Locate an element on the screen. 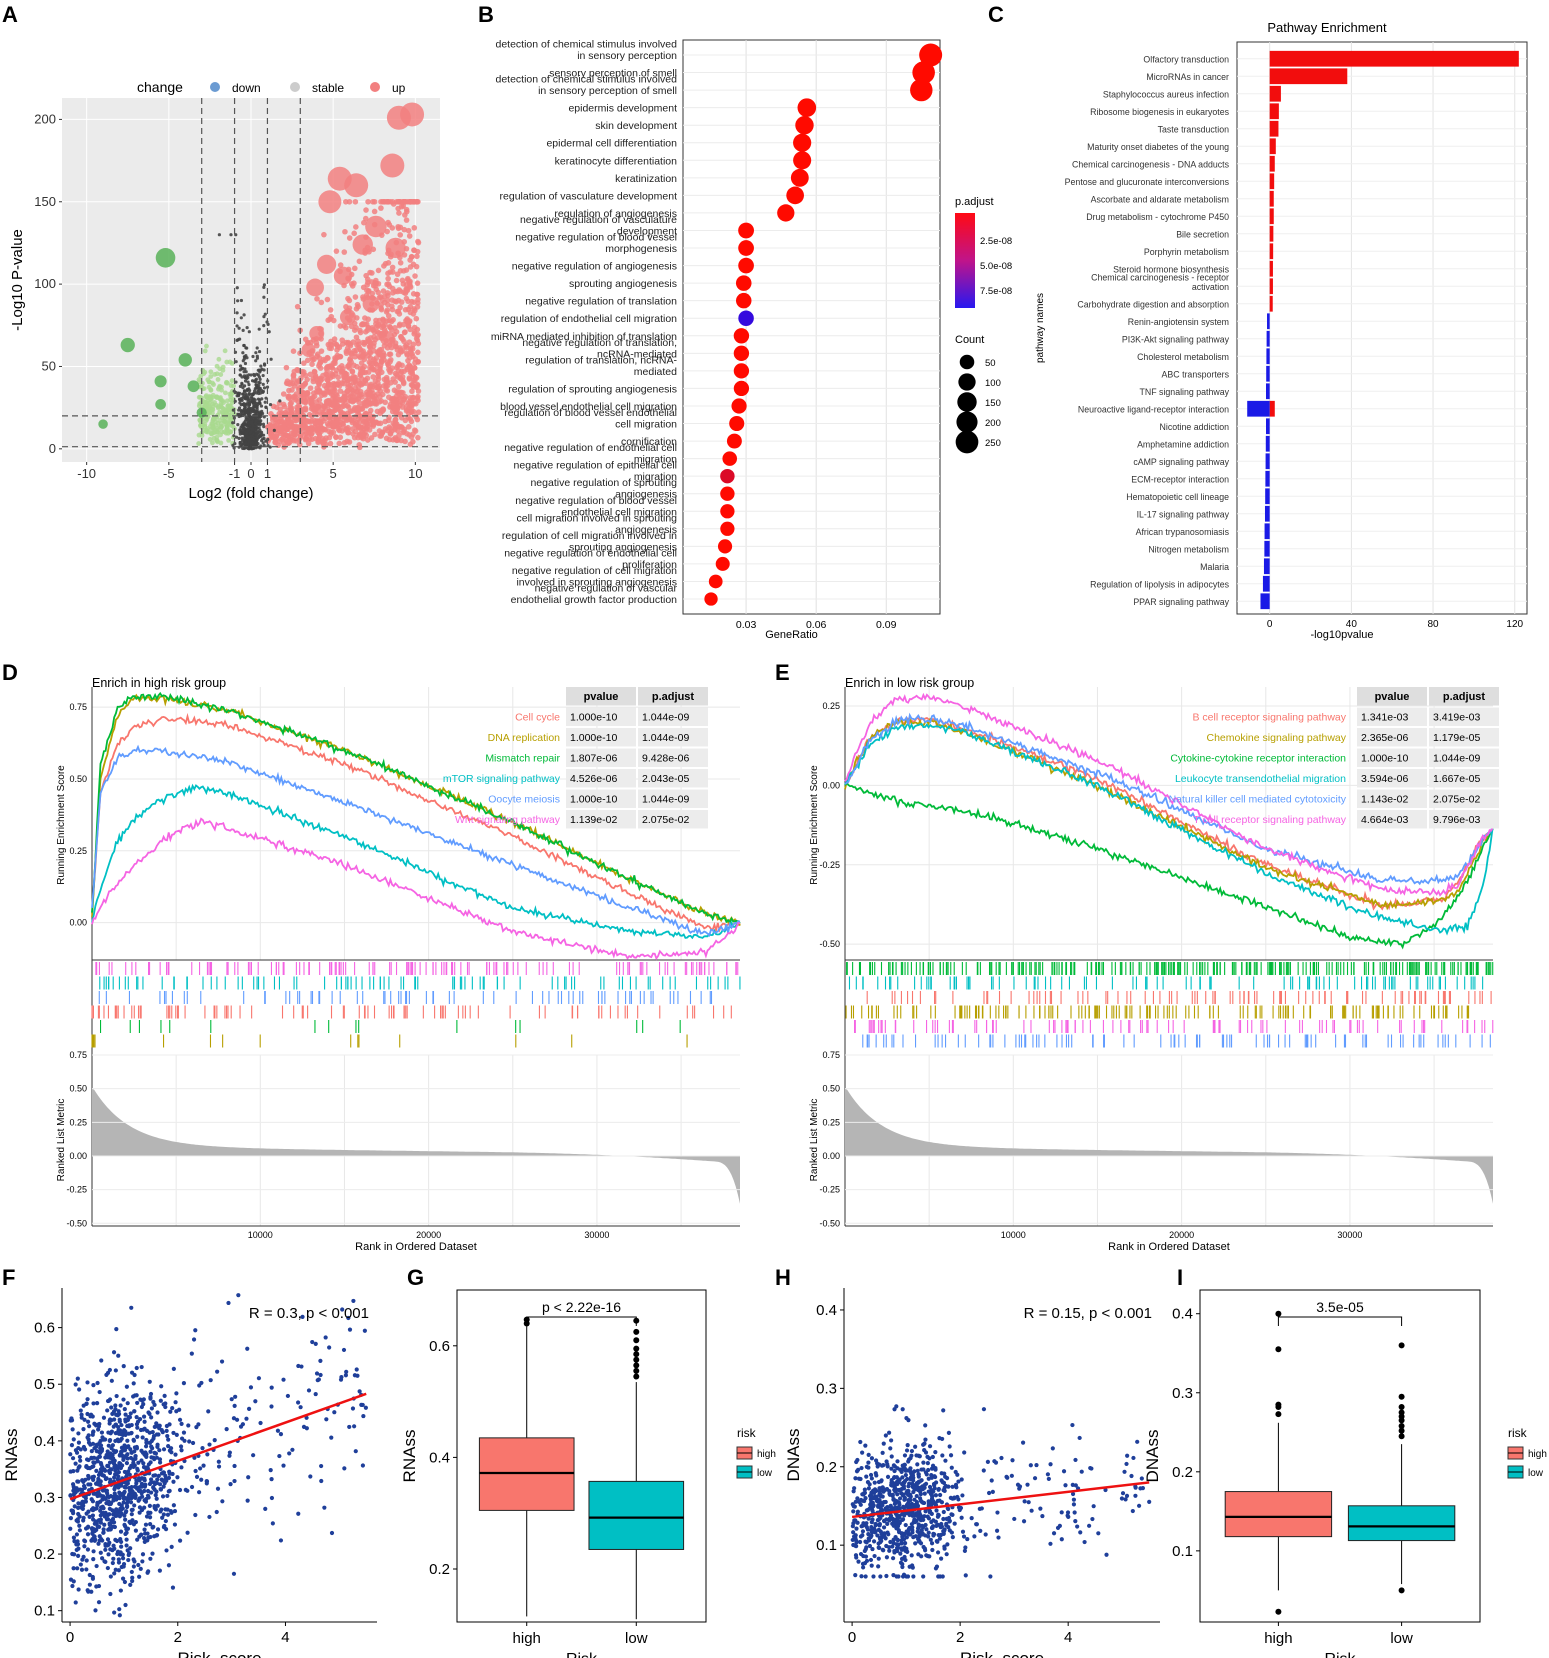 The width and height of the screenshot is (1549, 1658). table-header-pvalue: pvalue is located at coordinates (601, 697).